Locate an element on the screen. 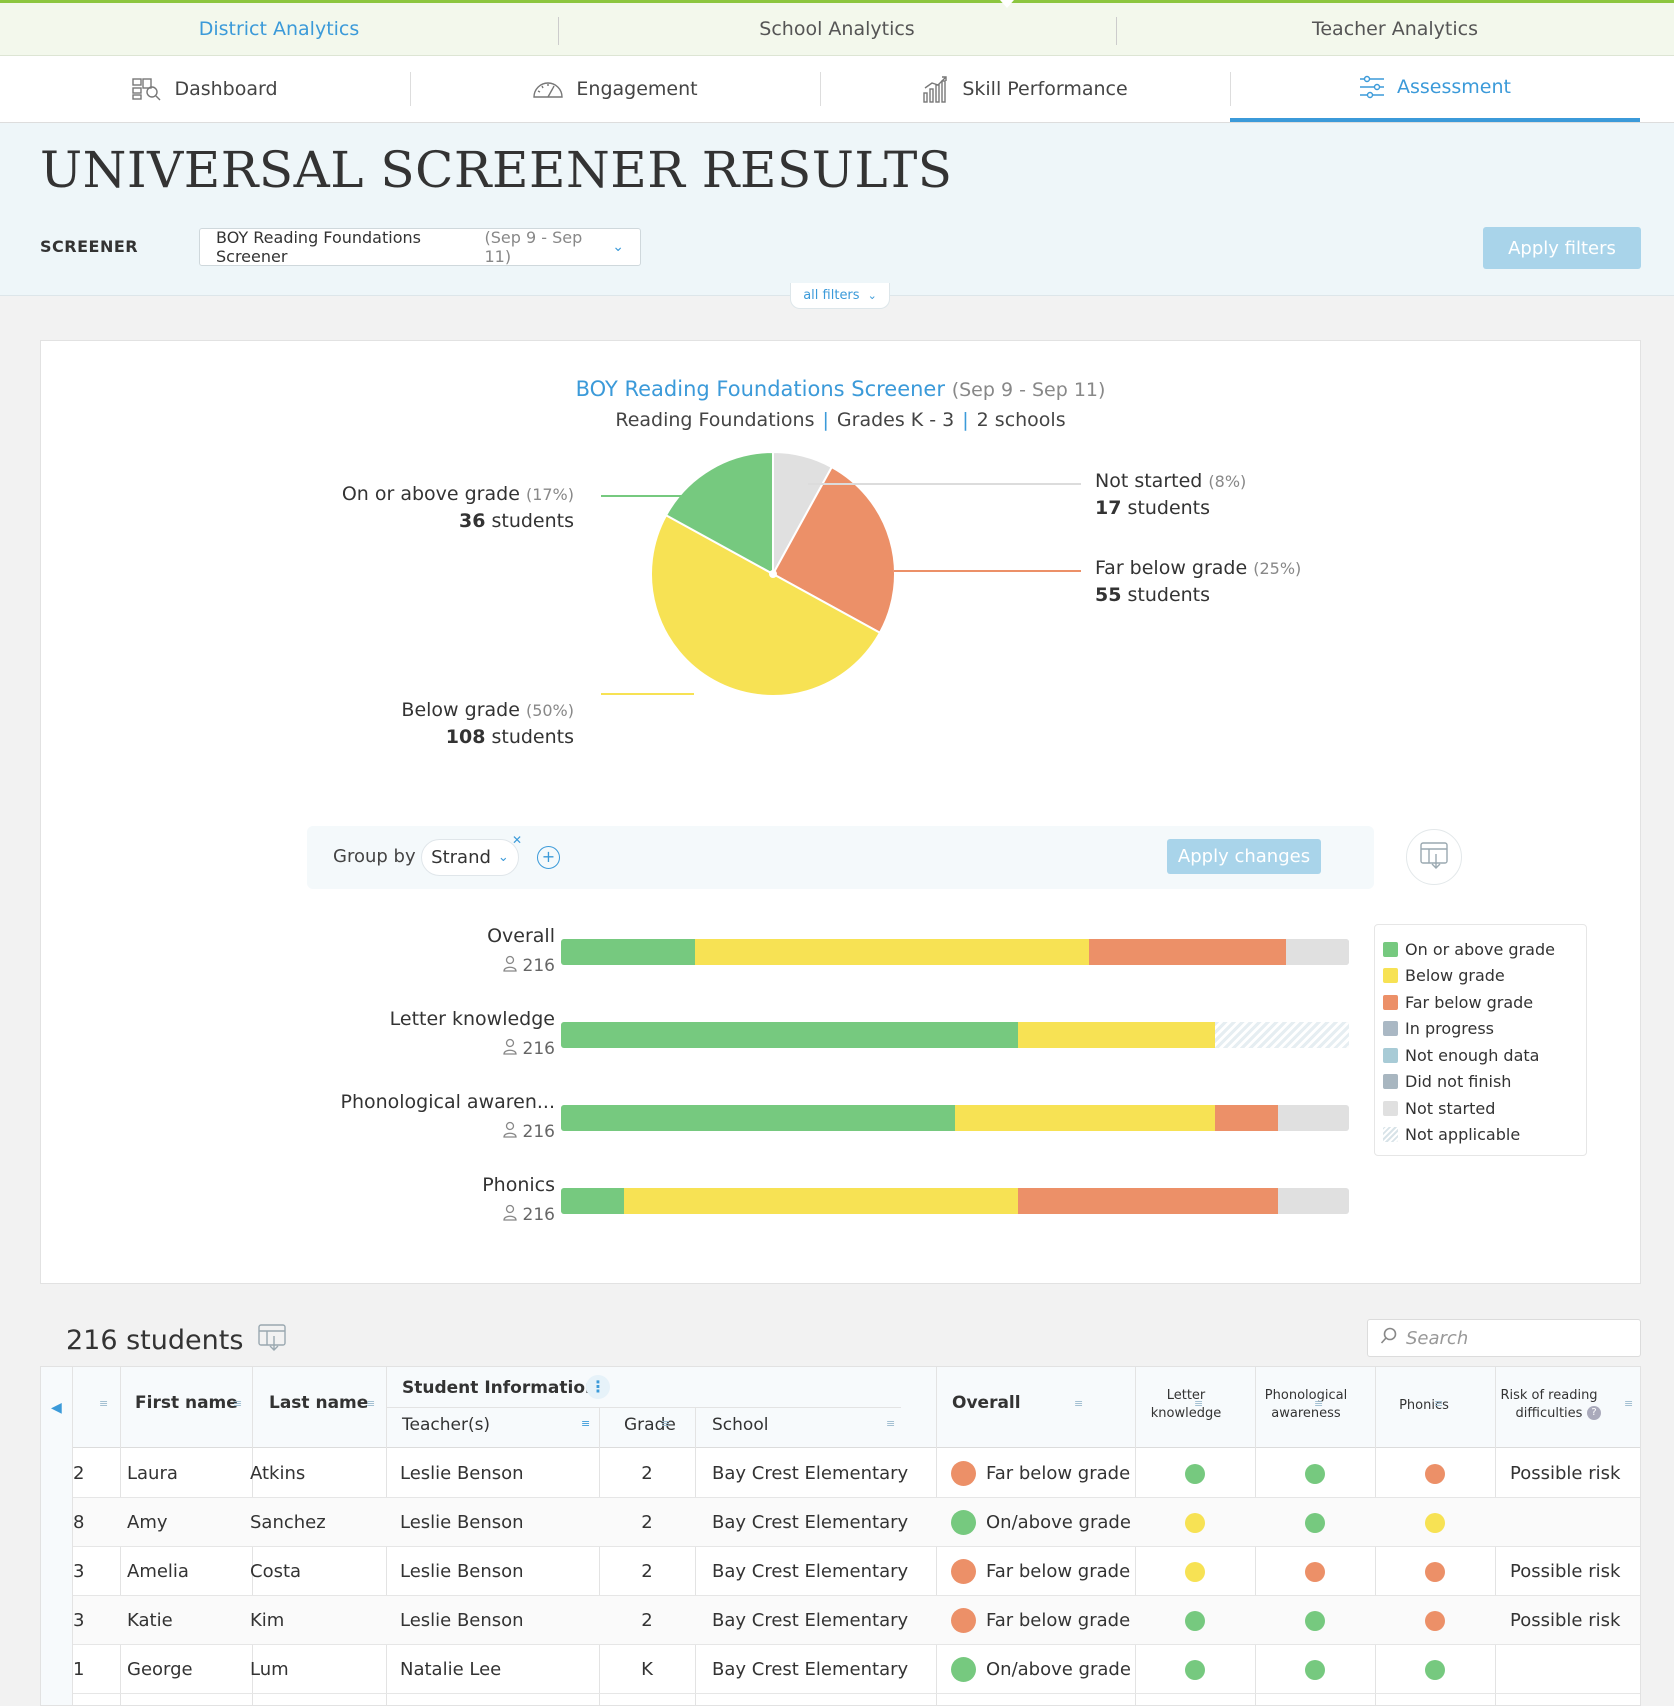 This screenshot has height=1706, width=1674. cell-school: Bay Crest Elementary is located at coordinates (810, 1669).